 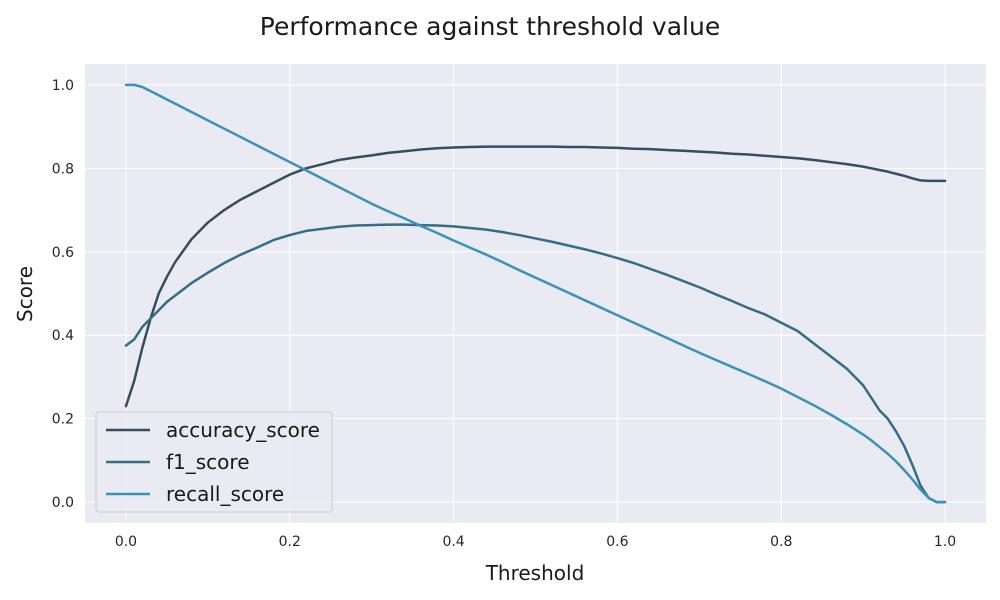 What do you see at coordinates (63, 294) in the screenshot?
I see `y-tick-labels: 0.0 0.2 0.4 0.6 0.8 1.0` at bounding box center [63, 294].